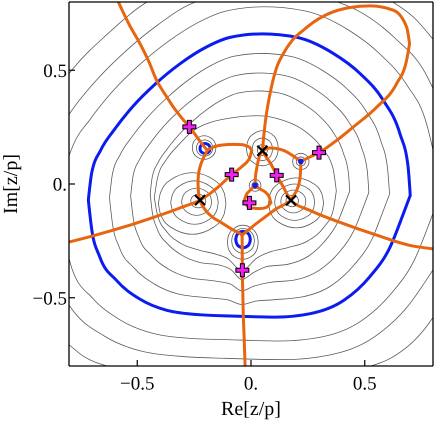  Describe the element at coordinates (137, 383) in the screenshot. I see `x-tick-label: −0.5` at that location.